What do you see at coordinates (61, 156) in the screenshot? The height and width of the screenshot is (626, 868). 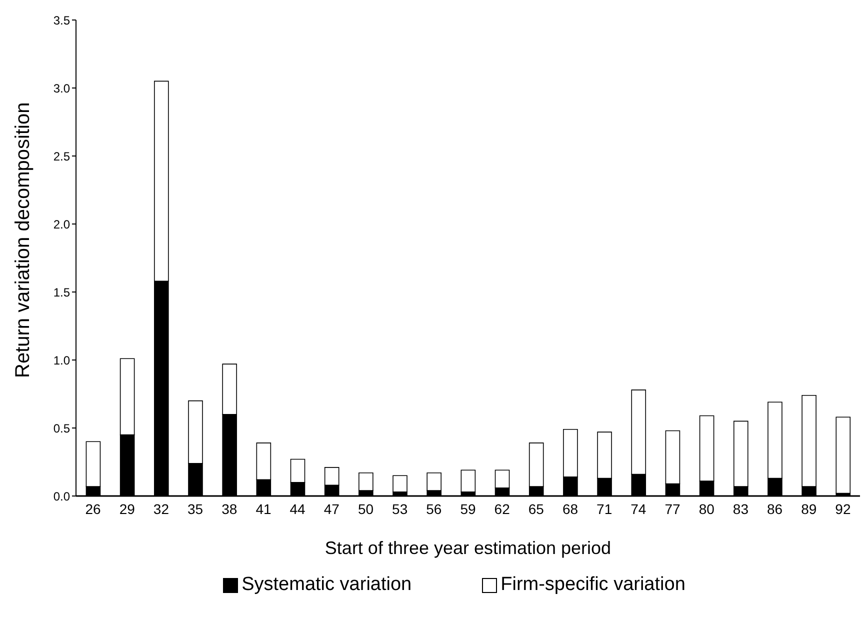 I see `y-tick-label: 2.5` at bounding box center [61, 156].